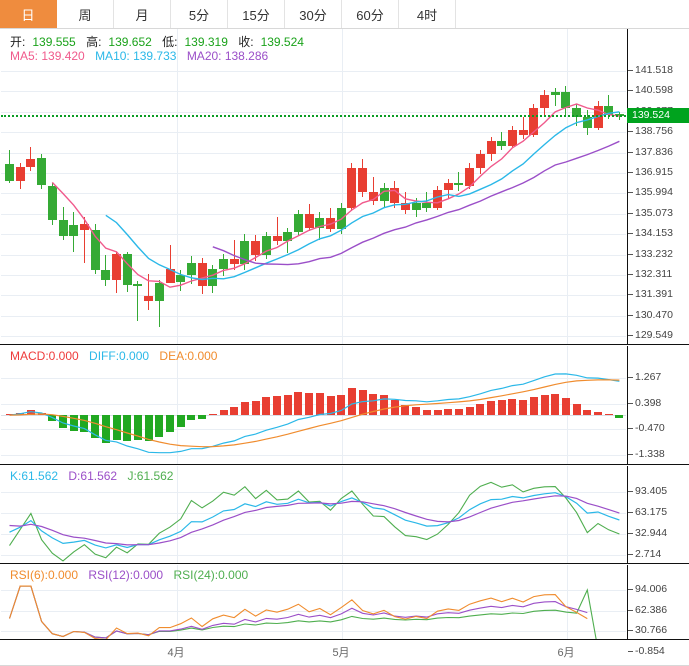  I want to click on tab-6: 60分, so click(370, 14).